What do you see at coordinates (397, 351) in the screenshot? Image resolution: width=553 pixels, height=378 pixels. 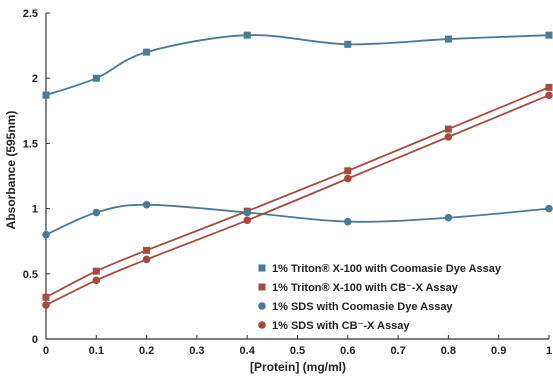 I see `x-tick-label: 0.7` at bounding box center [397, 351].